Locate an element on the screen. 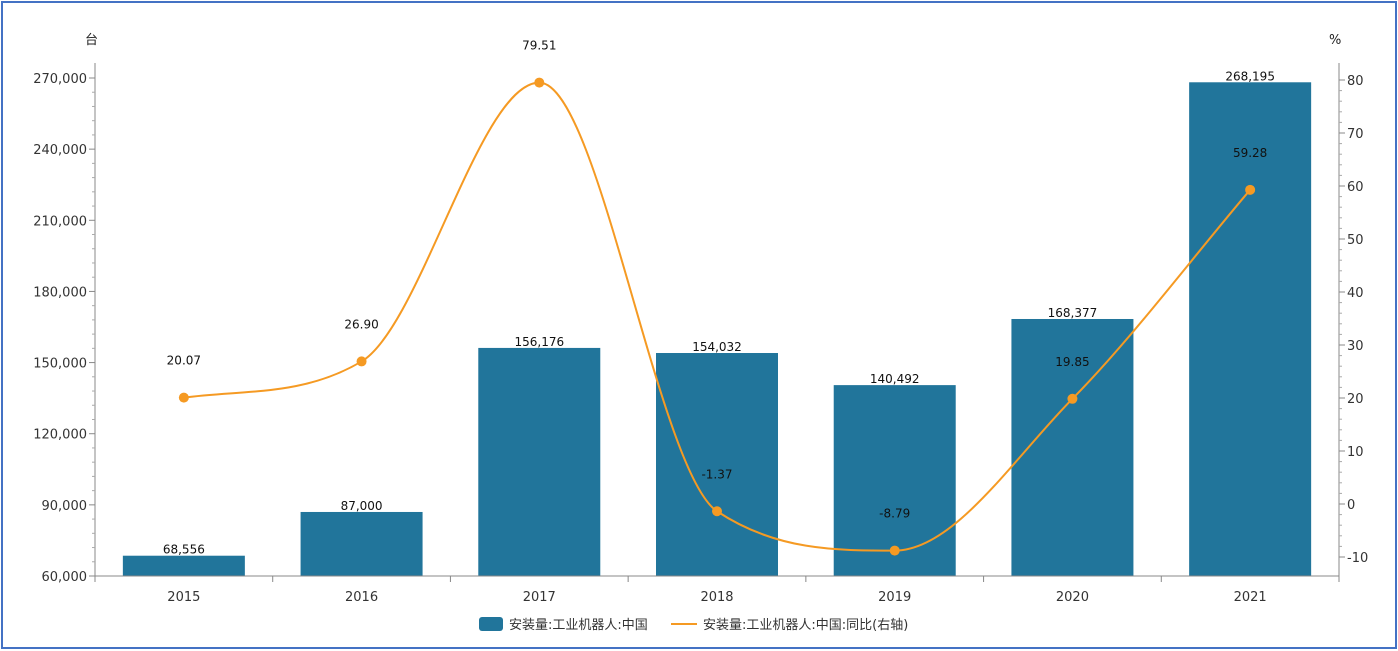 This screenshot has width=1398, height=651. left-tick-label: 60,000 is located at coordinates (65, 577).